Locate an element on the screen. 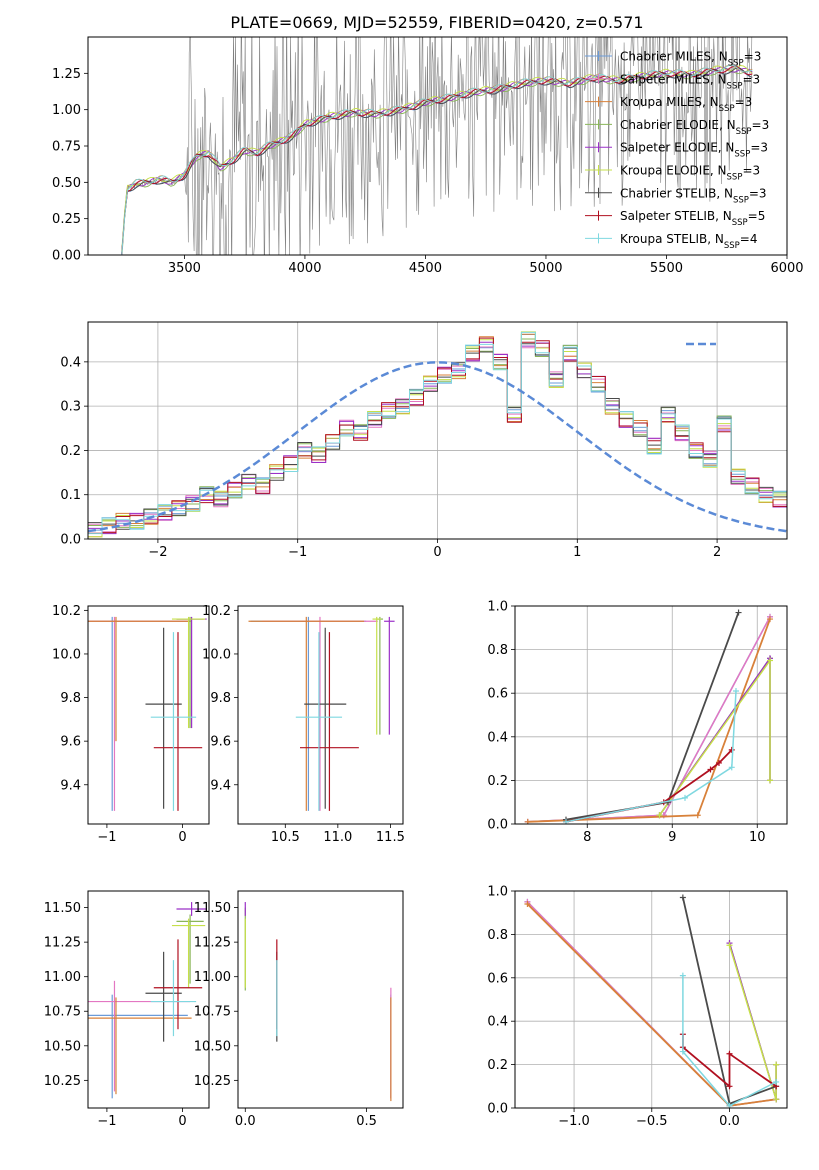 Image resolution: width=819 pixels, height=1170 pixels. y-tick-label: 0.75 is located at coordinates (66, 147).